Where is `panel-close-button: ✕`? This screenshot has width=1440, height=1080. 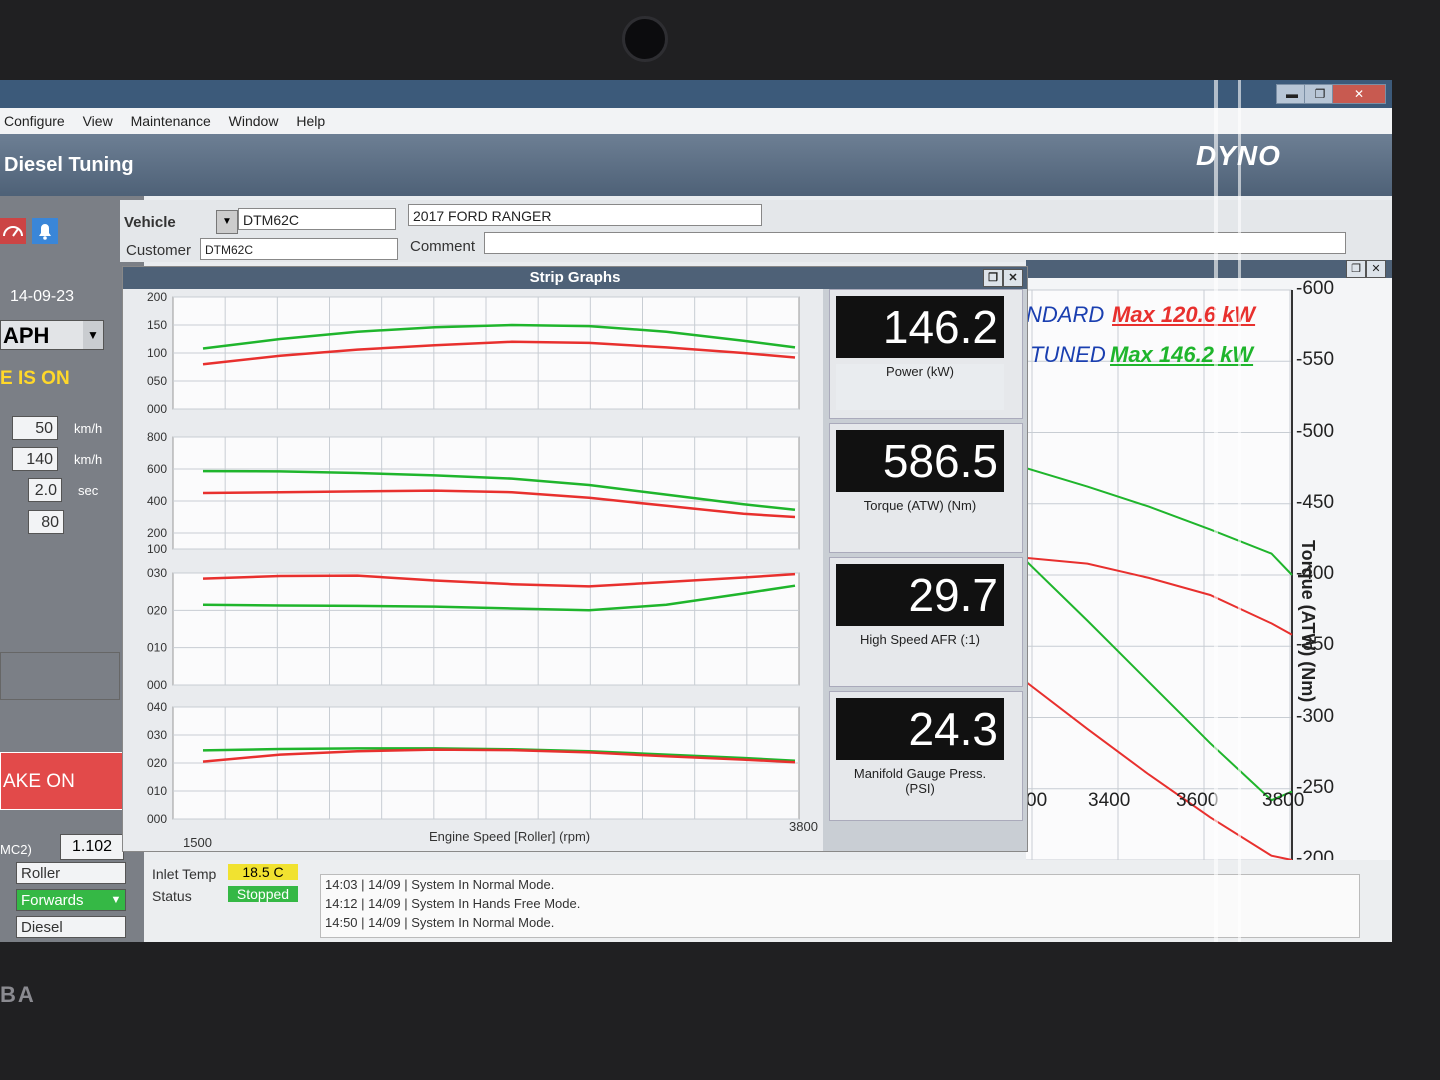
panel-close-button: ✕ is located at coordinates (1376, 269).